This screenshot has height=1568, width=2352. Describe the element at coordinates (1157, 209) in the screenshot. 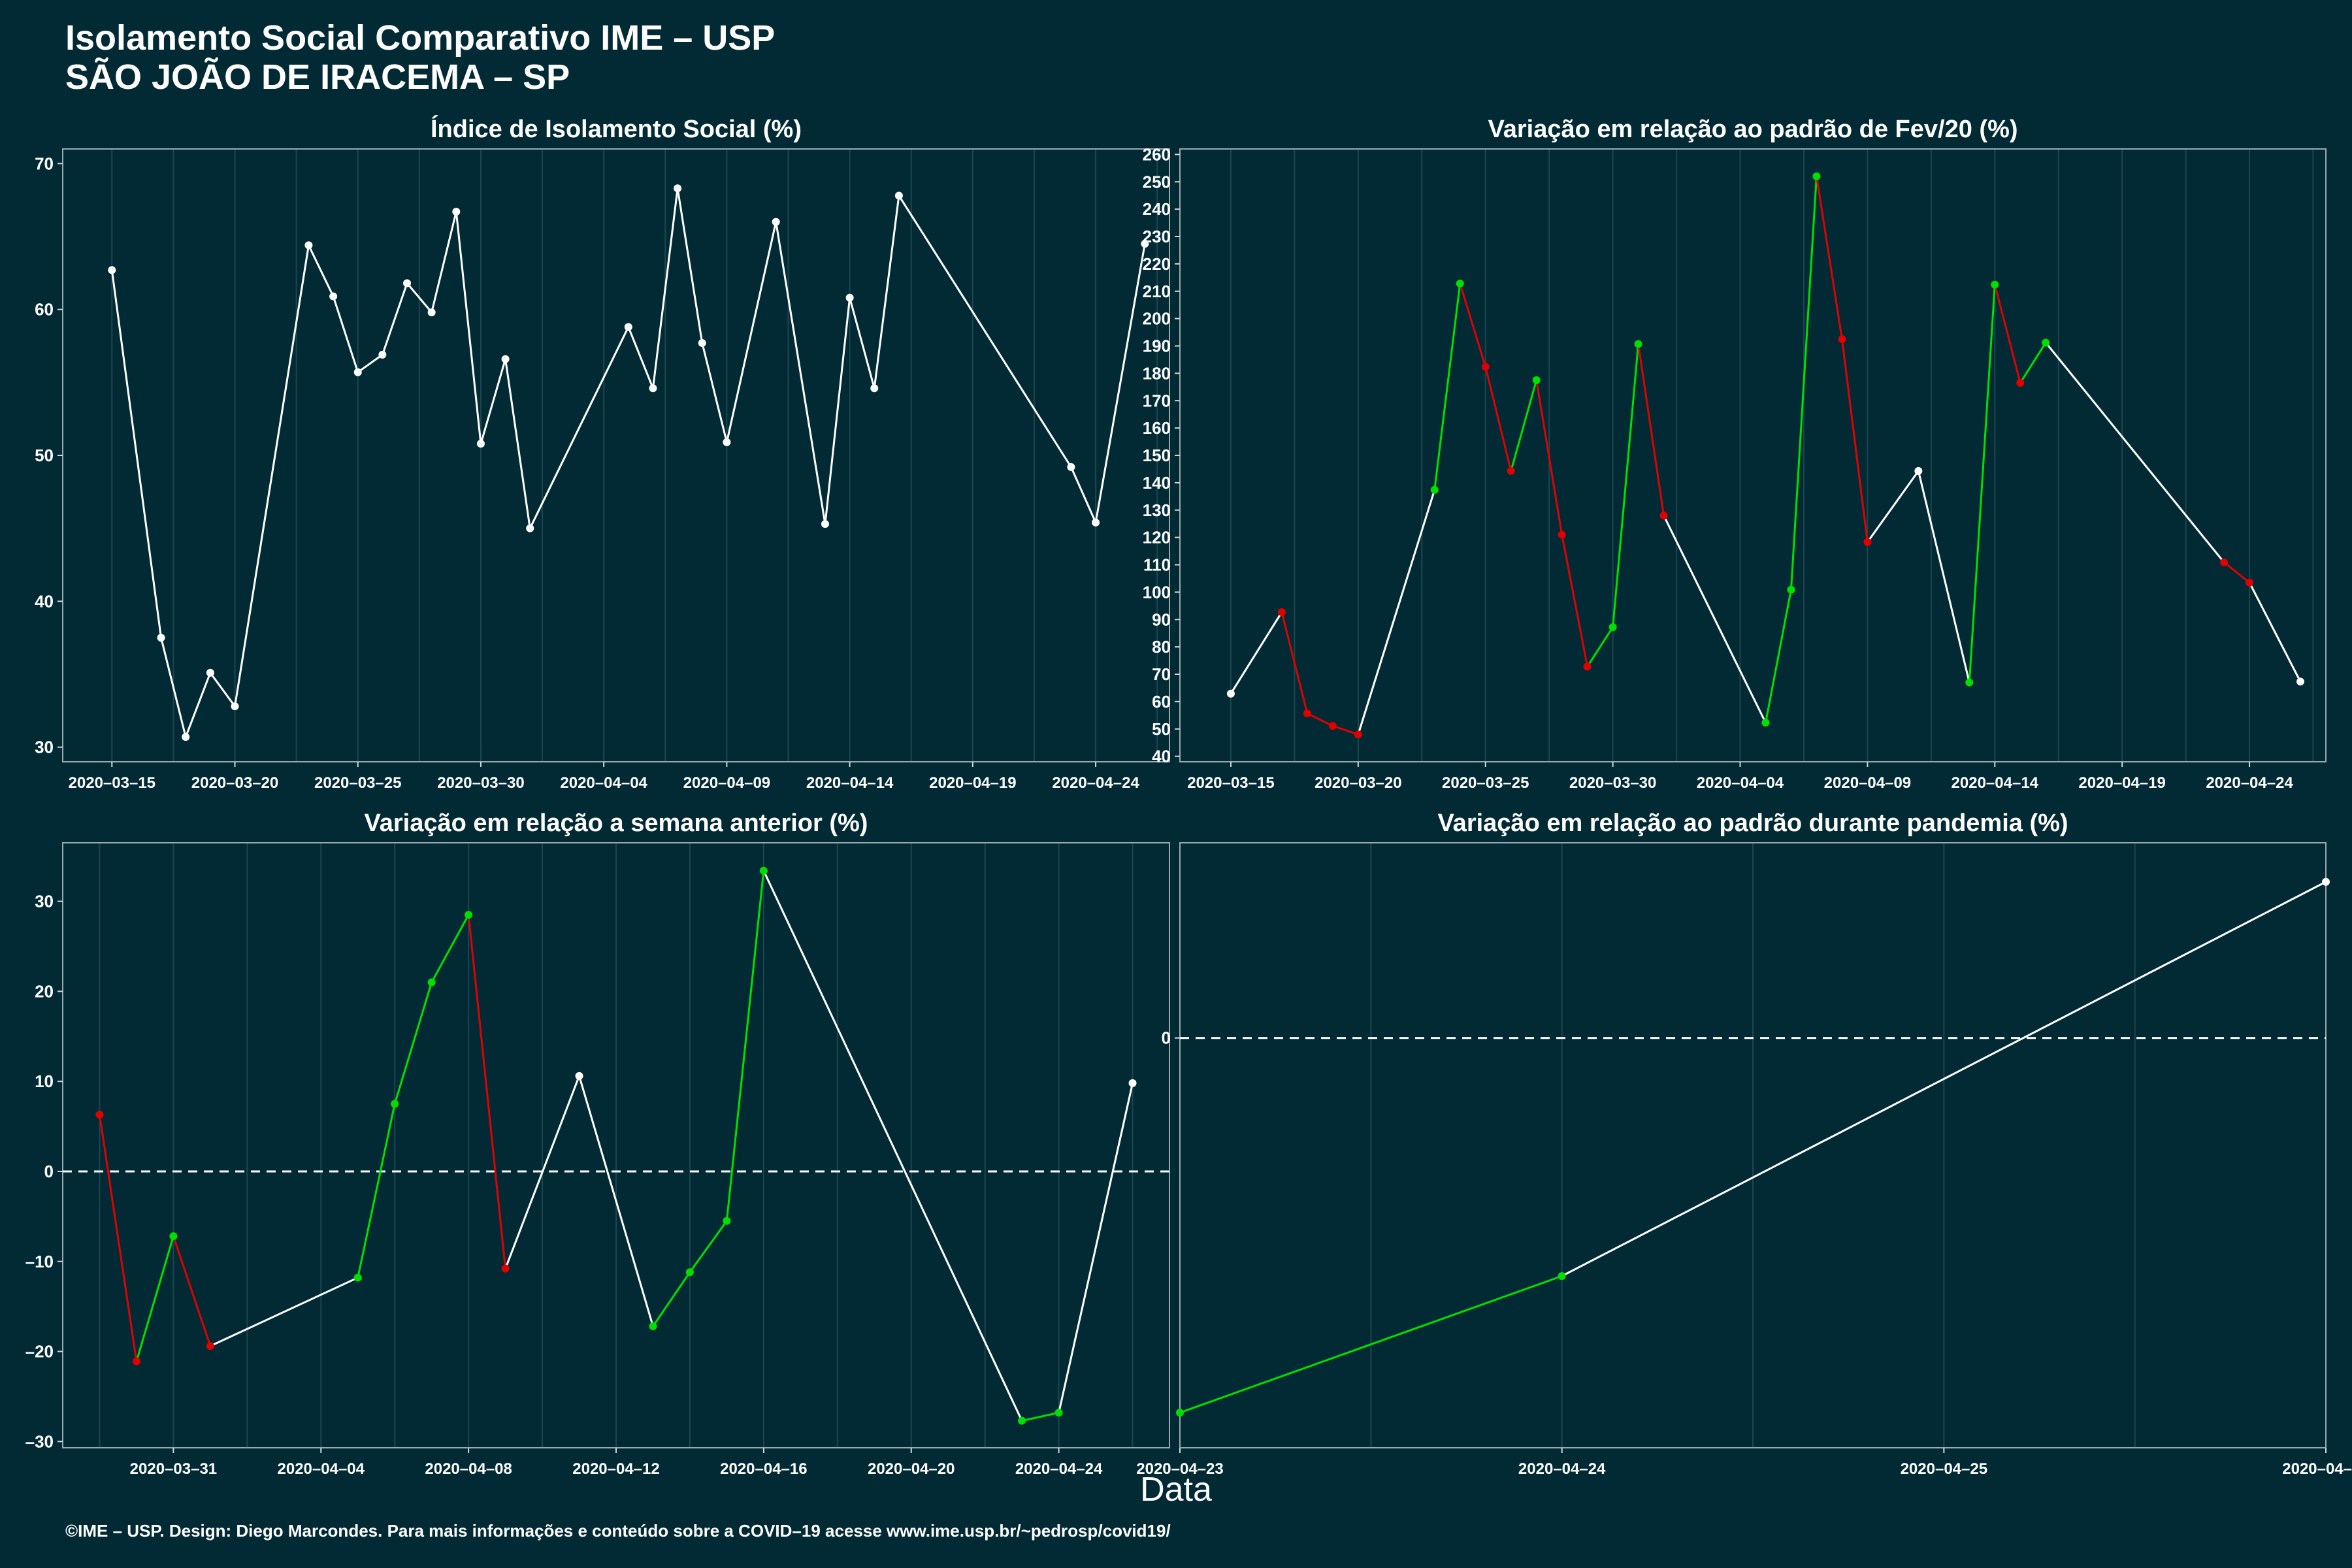

I see `y-tick-label: 240` at that location.